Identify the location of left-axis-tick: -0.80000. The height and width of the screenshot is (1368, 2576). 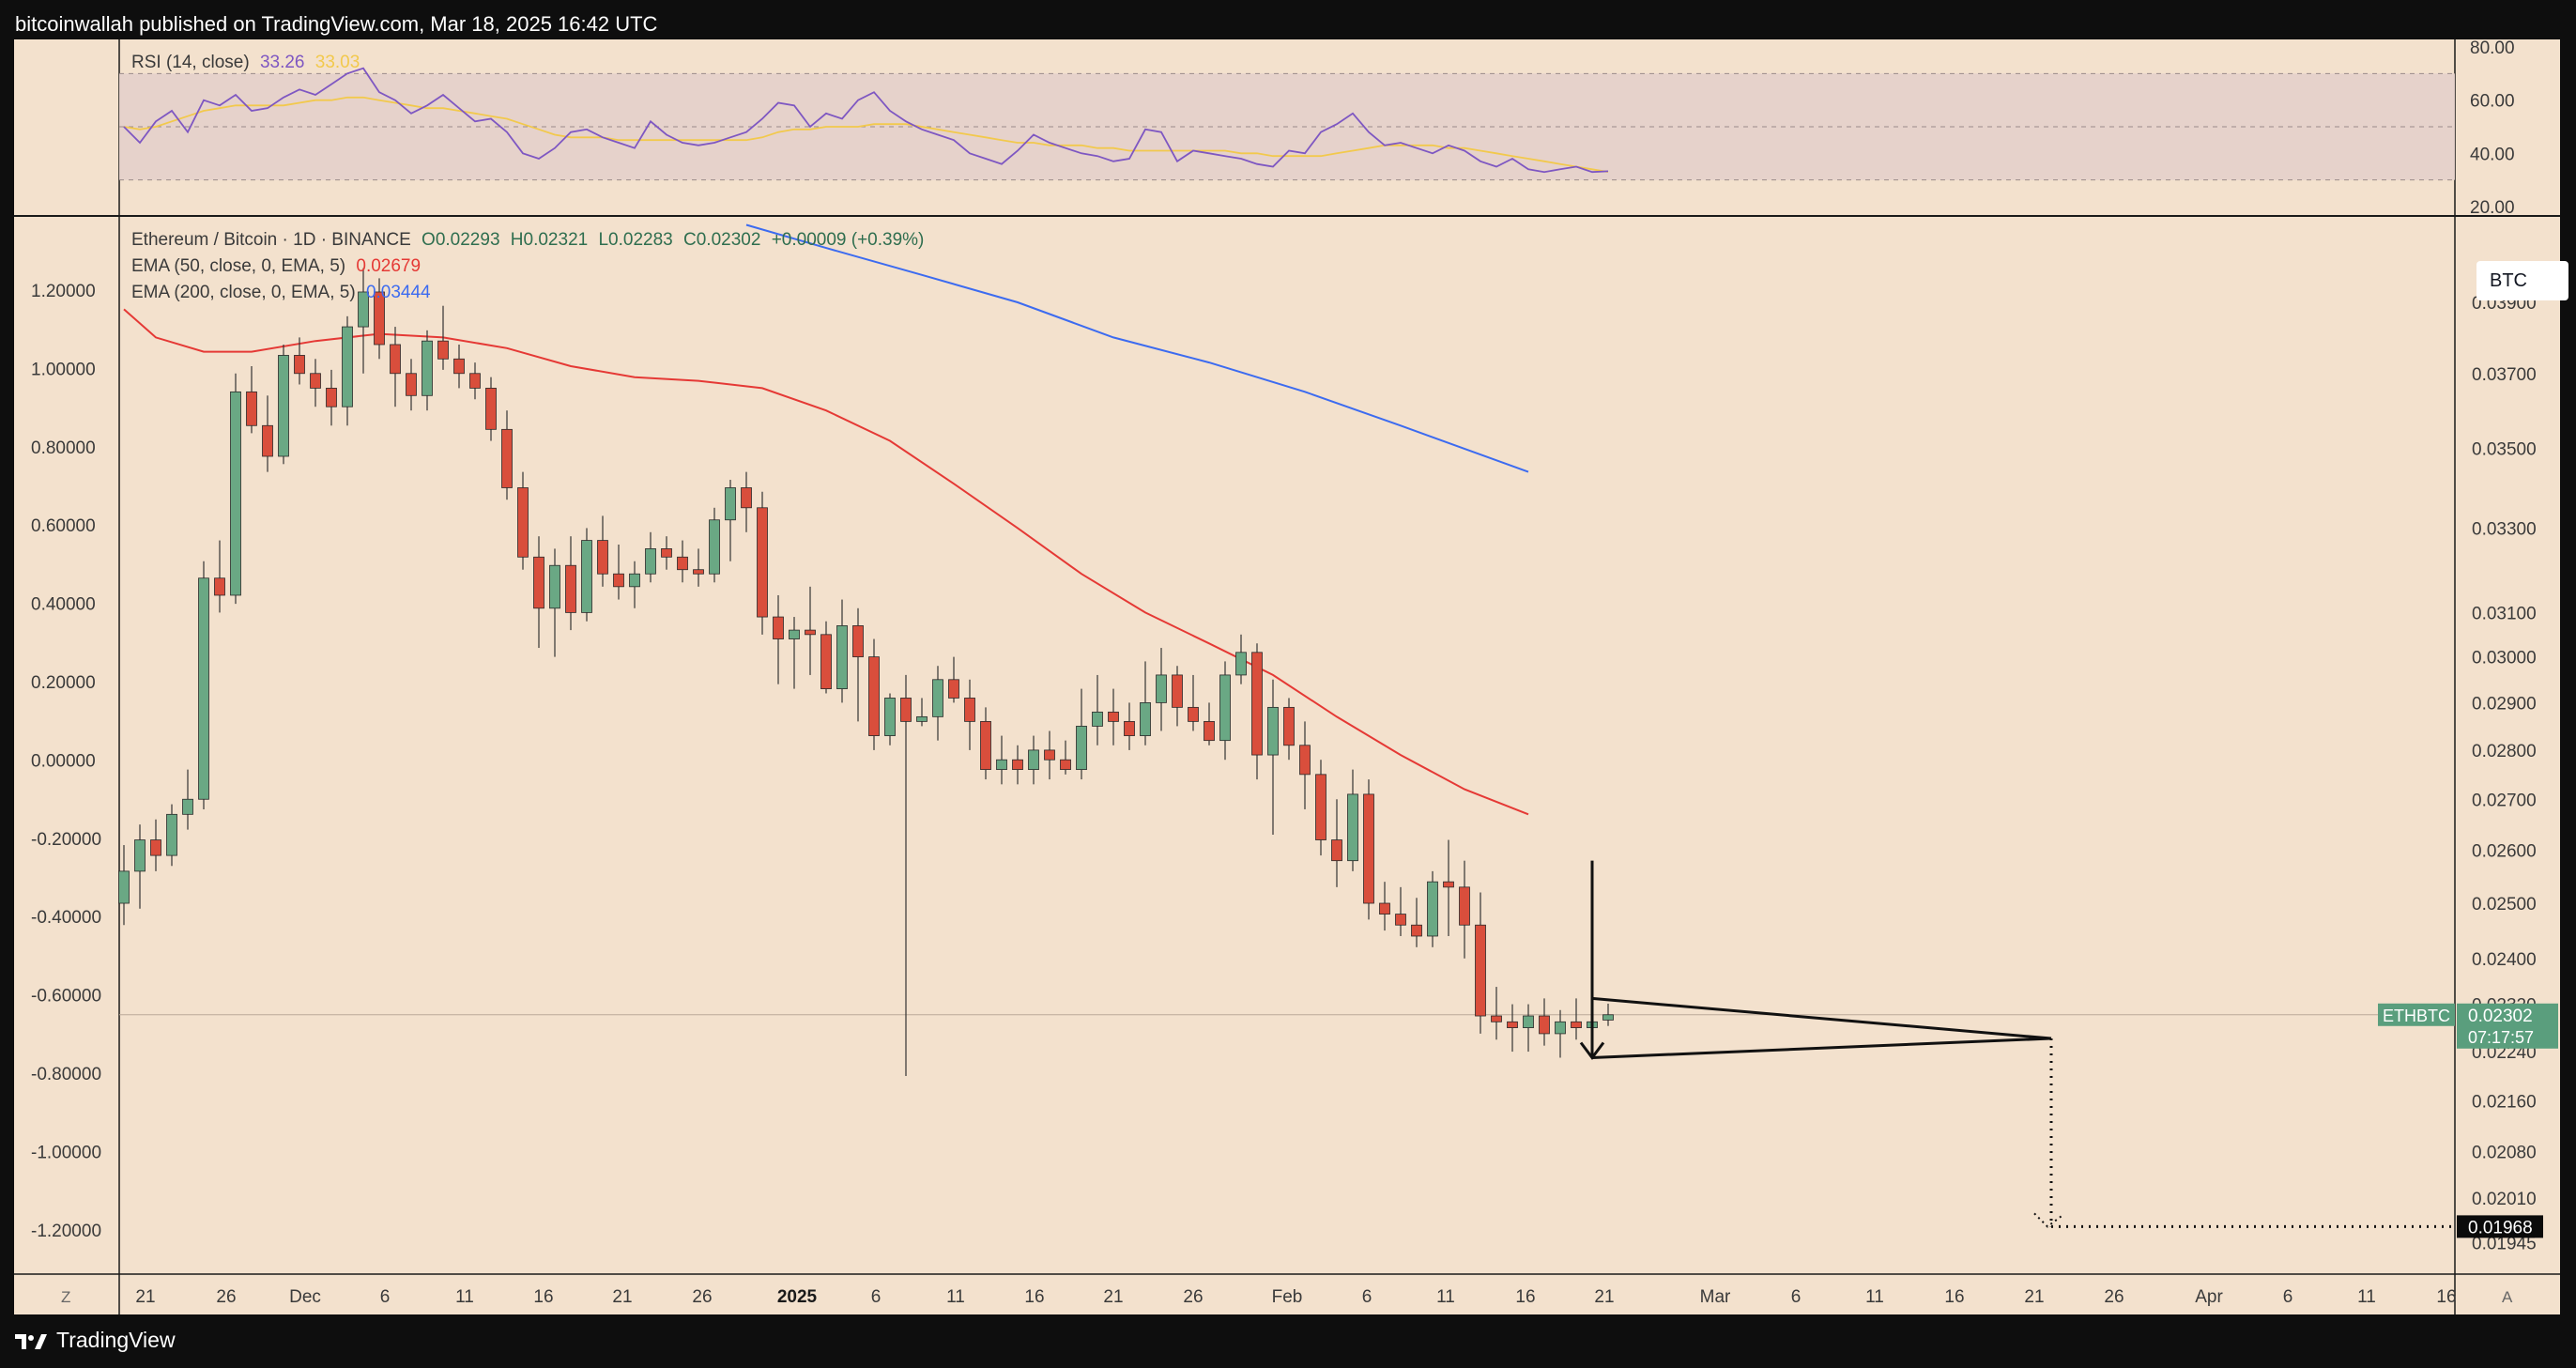
(66, 1074).